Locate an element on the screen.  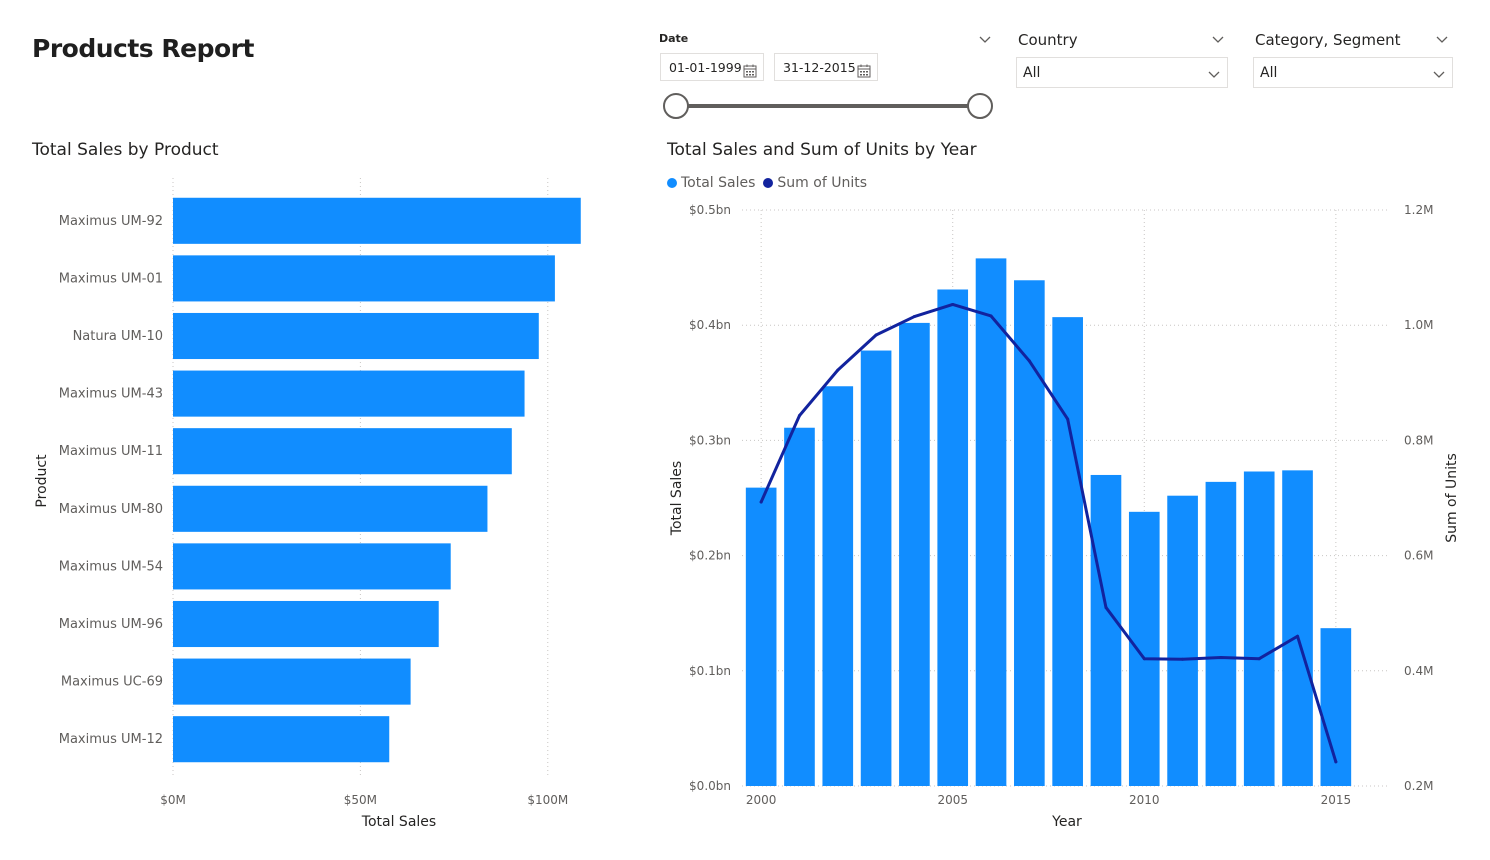
y-tick-label: $0.1bn is located at coordinates (710, 671).